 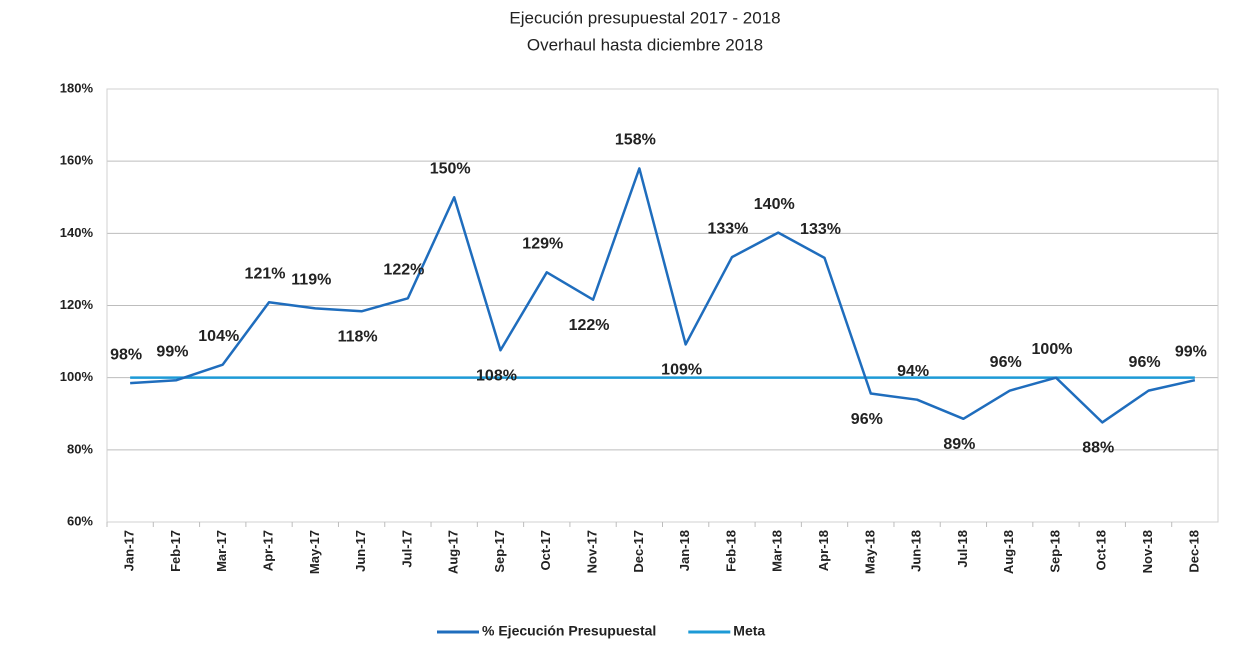 What do you see at coordinates (360, 551) in the screenshot?
I see `x-tick-label: Jun-17` at bounding box center [360, 551].